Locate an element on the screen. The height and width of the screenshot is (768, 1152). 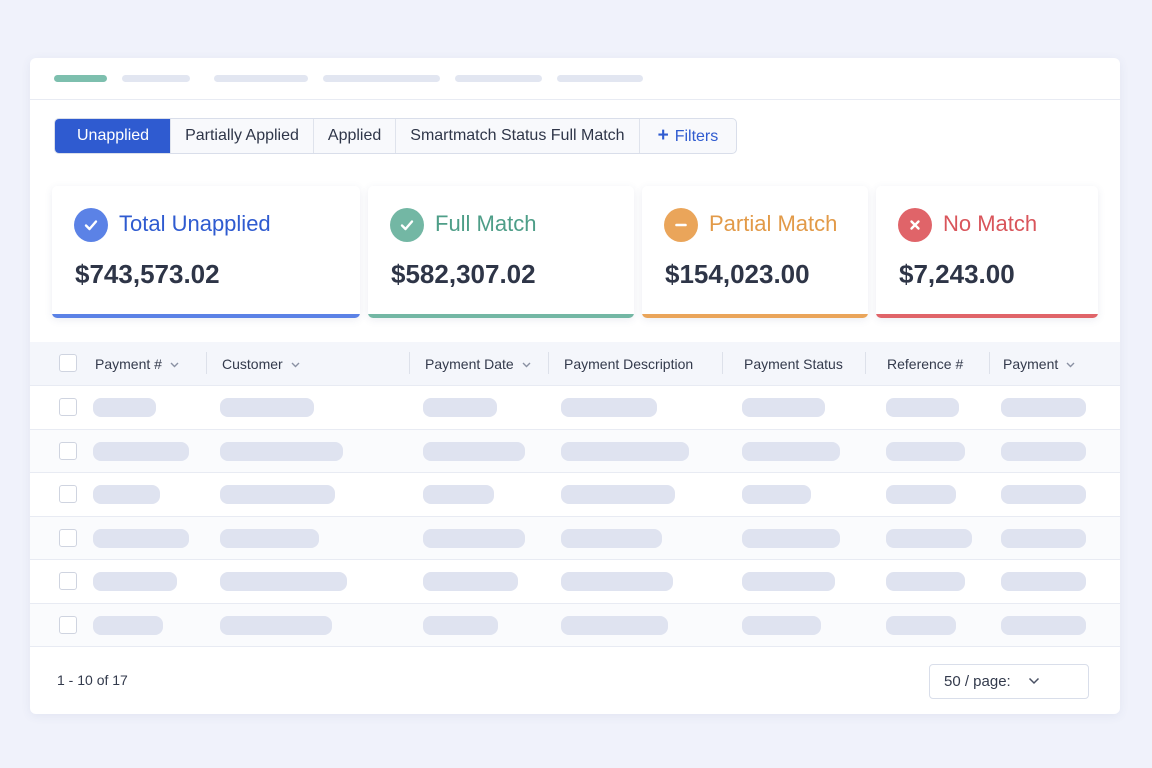
column-header-payment-description: Payment Description is located at coordinates (628, 364).